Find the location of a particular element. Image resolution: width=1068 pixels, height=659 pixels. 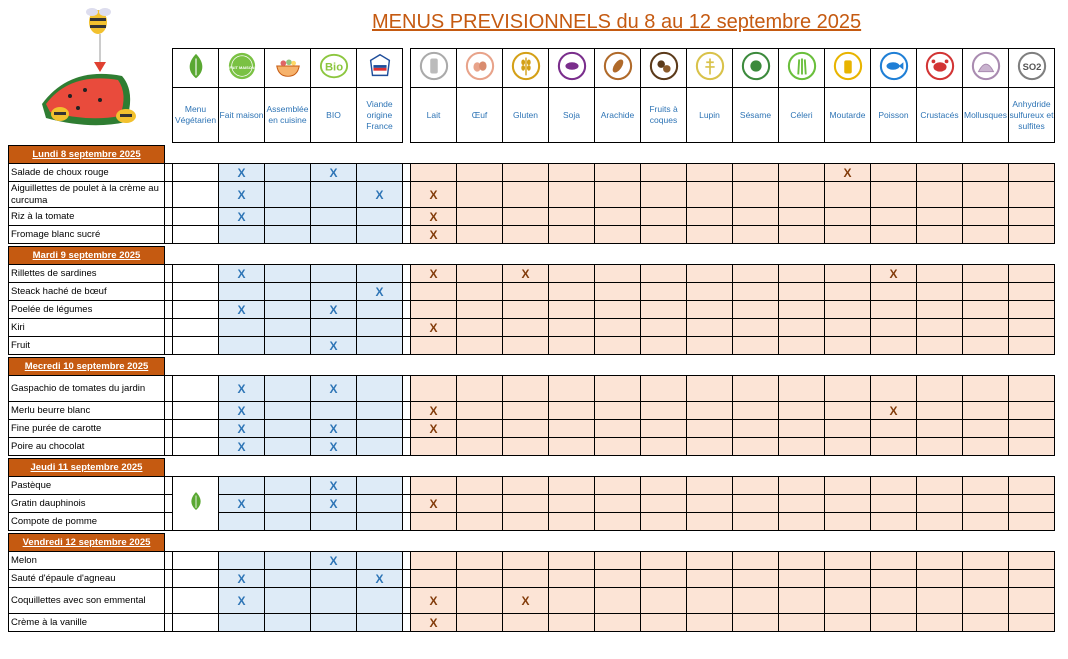

day-header: Jeudi 11 septembre 2025 is located at coordinates (86, 467).